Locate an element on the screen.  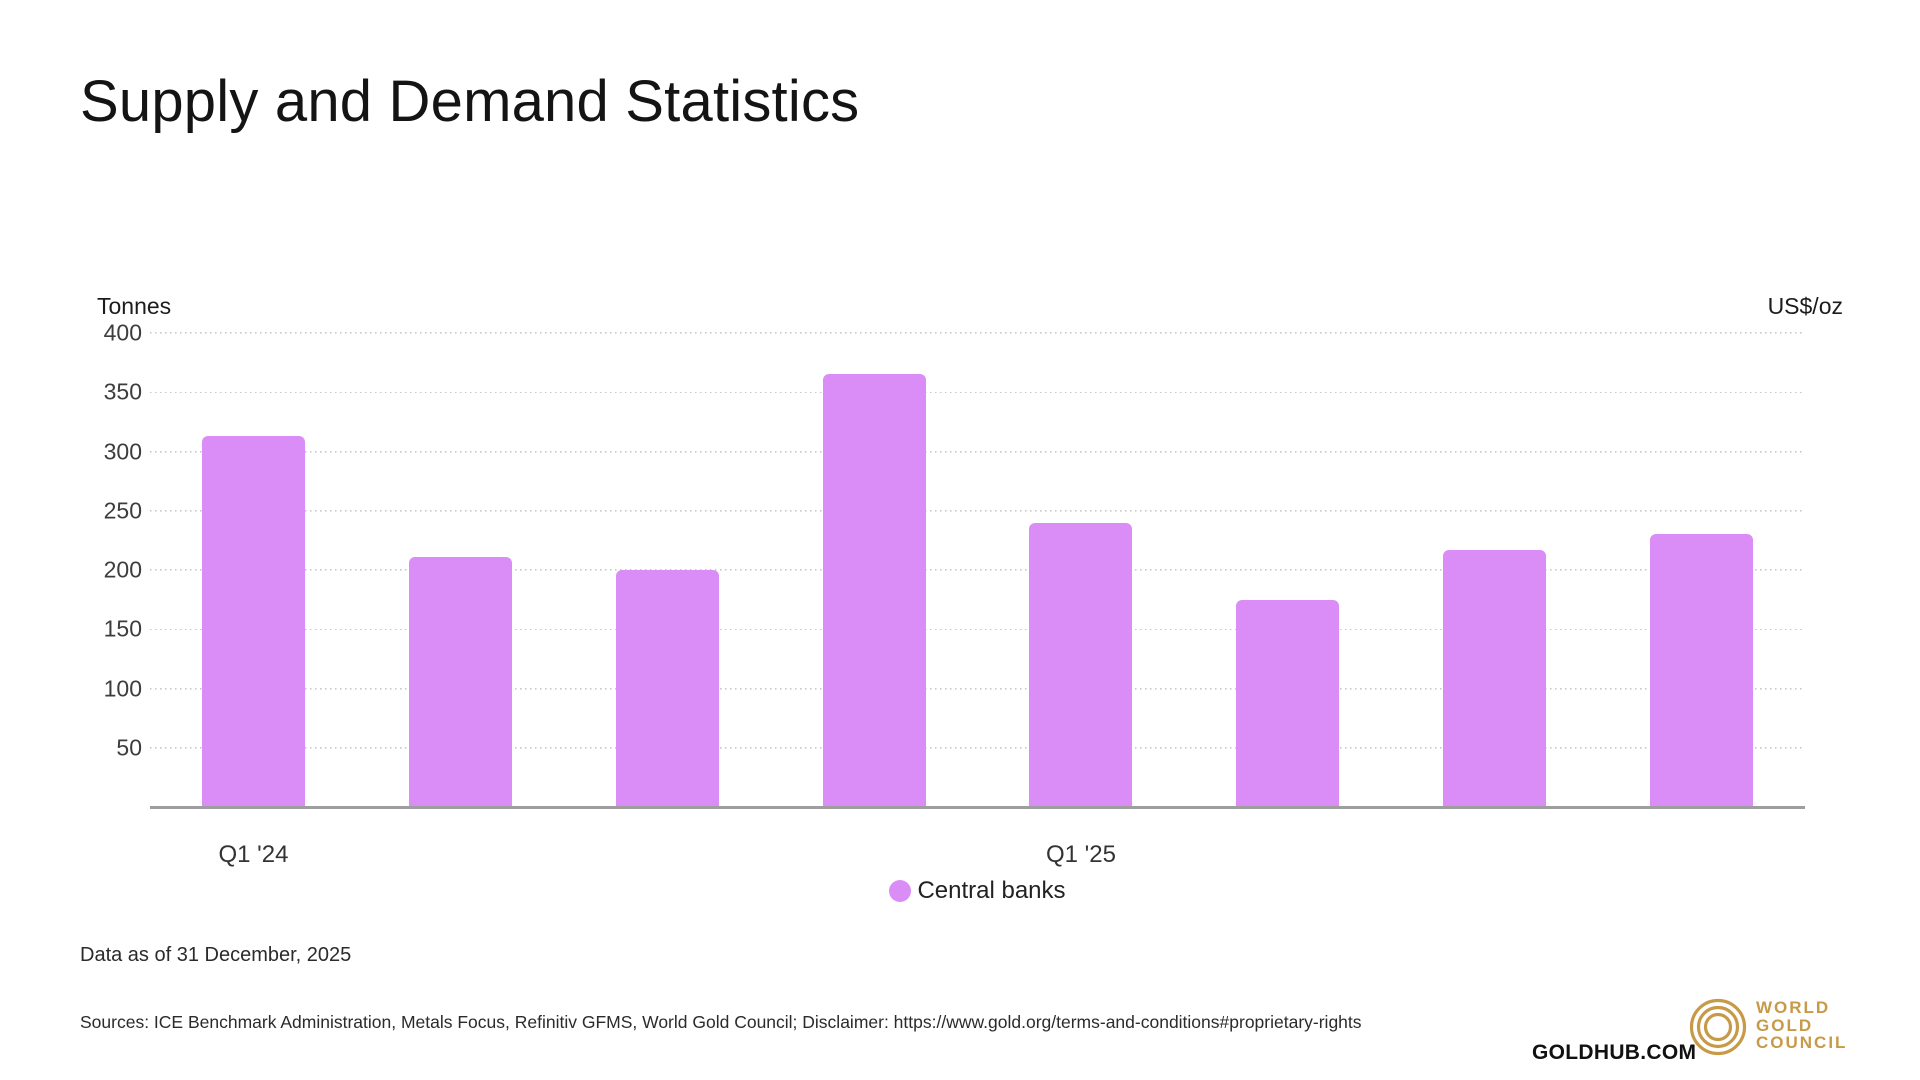
y-axis-tick-label: 50 is located at coordinates (129, 747).